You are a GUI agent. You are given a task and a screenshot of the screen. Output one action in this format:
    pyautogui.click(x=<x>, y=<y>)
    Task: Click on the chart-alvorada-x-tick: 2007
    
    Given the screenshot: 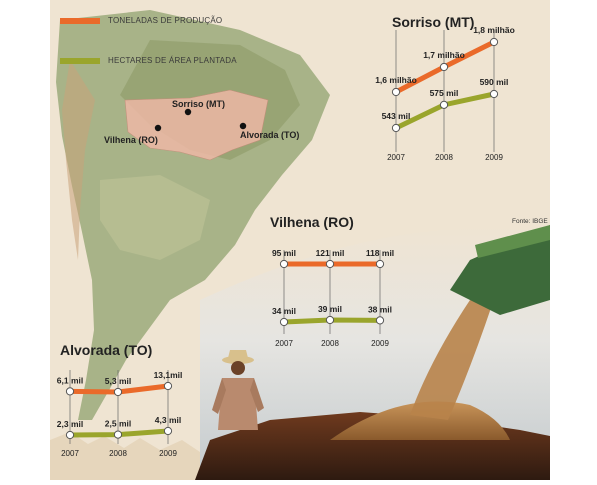 What is the action you would take?
    pyautogui.click(x=70, y=453)
    